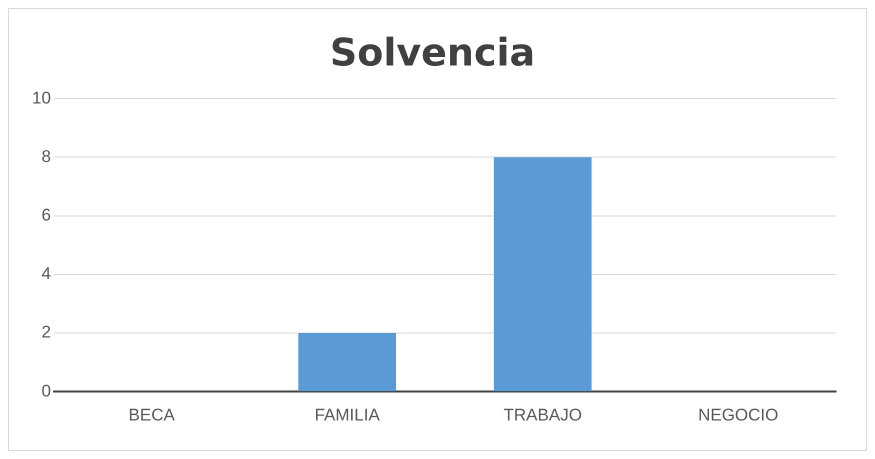 This screenshot has height=459, width=875. I want to click on x-tick-label: NEGOCIO, so click(738, 414).